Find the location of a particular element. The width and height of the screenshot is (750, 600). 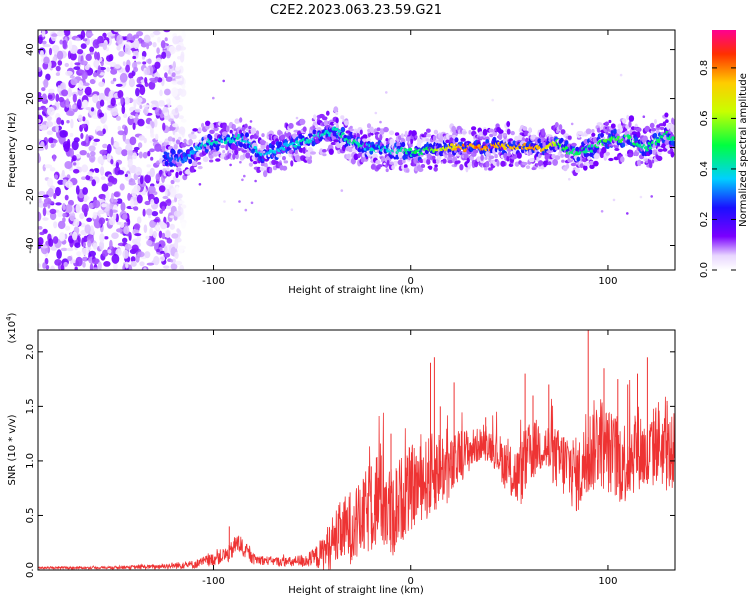

ridge-peak-cell is located at coordinates (229, 139).